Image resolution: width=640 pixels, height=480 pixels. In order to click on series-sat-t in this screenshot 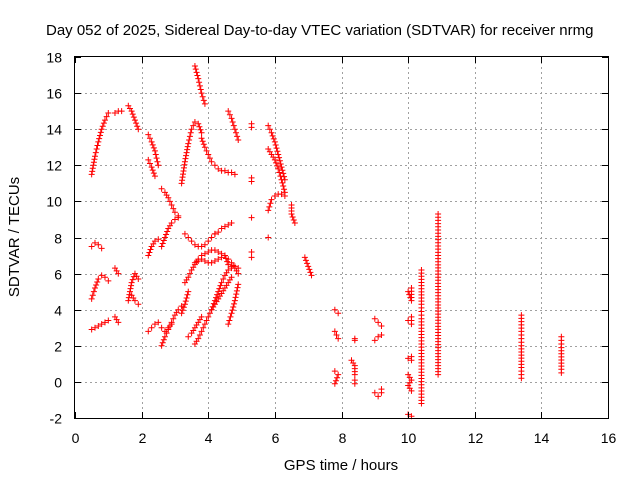, I will do `click(199, 85)`.